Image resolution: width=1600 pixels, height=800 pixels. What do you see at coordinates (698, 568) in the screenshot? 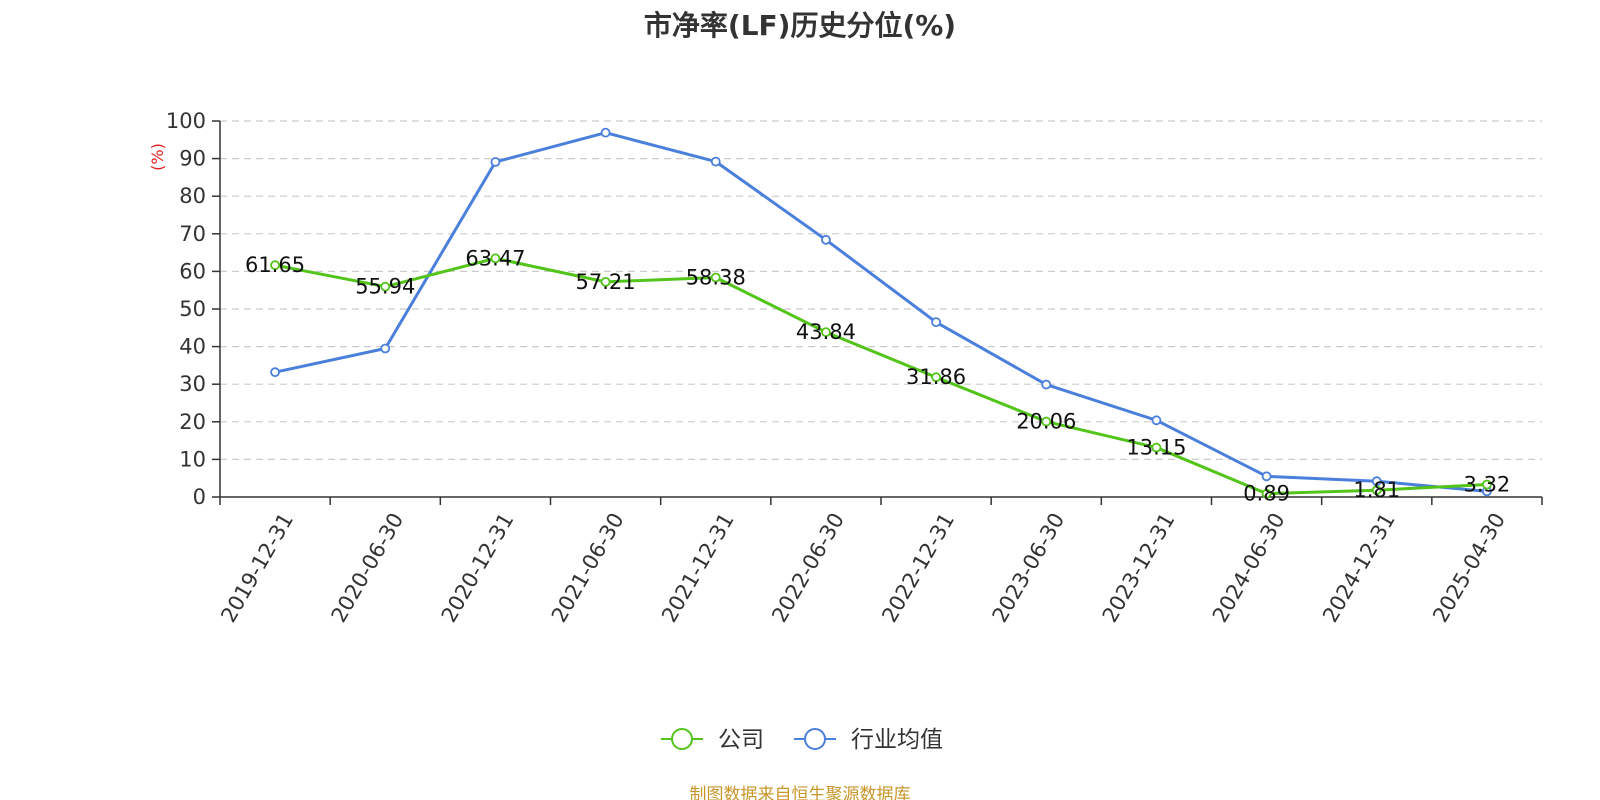
I see `x-tick-label: 2021-12-31` at bounding box center [698, 568].